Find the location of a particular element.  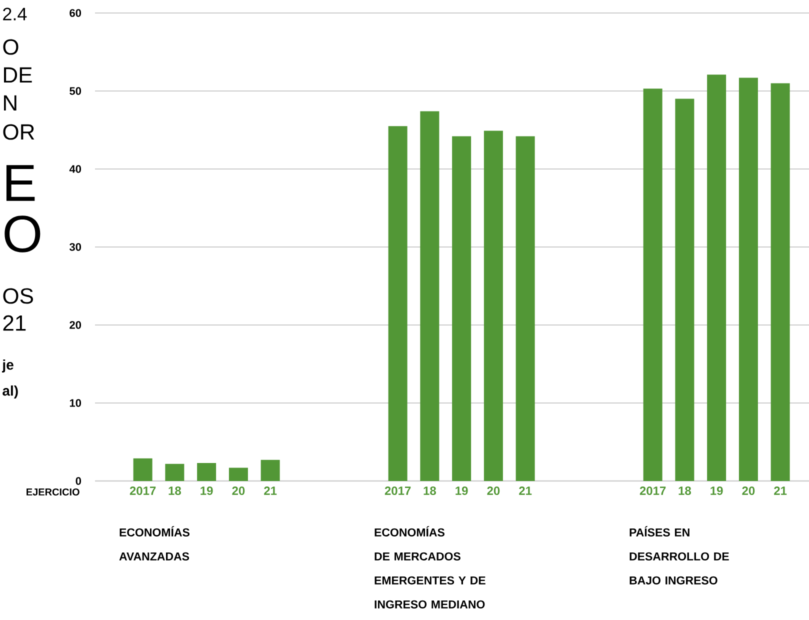

y-tick-label: 30 is located at coordinates (75, 247).